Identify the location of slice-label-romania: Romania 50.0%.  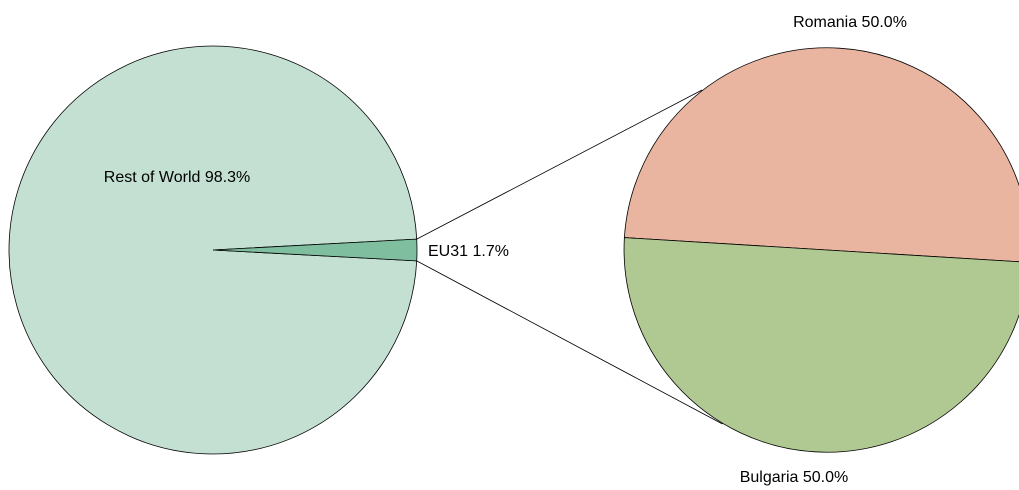
(850, 22).